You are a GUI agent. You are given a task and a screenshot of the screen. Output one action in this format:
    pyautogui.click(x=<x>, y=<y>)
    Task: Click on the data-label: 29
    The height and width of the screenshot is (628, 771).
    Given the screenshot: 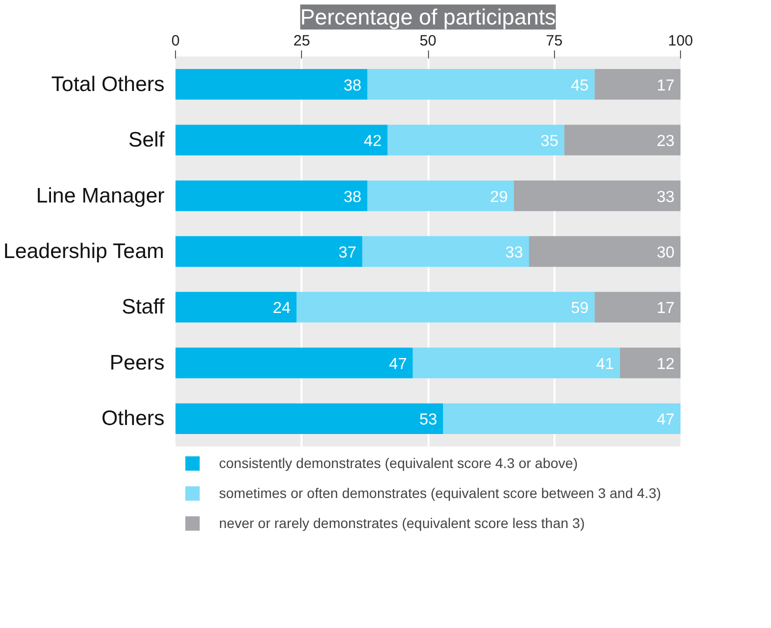 What is the action you would take?
    pyautogui.click(x=499, y=197)
    